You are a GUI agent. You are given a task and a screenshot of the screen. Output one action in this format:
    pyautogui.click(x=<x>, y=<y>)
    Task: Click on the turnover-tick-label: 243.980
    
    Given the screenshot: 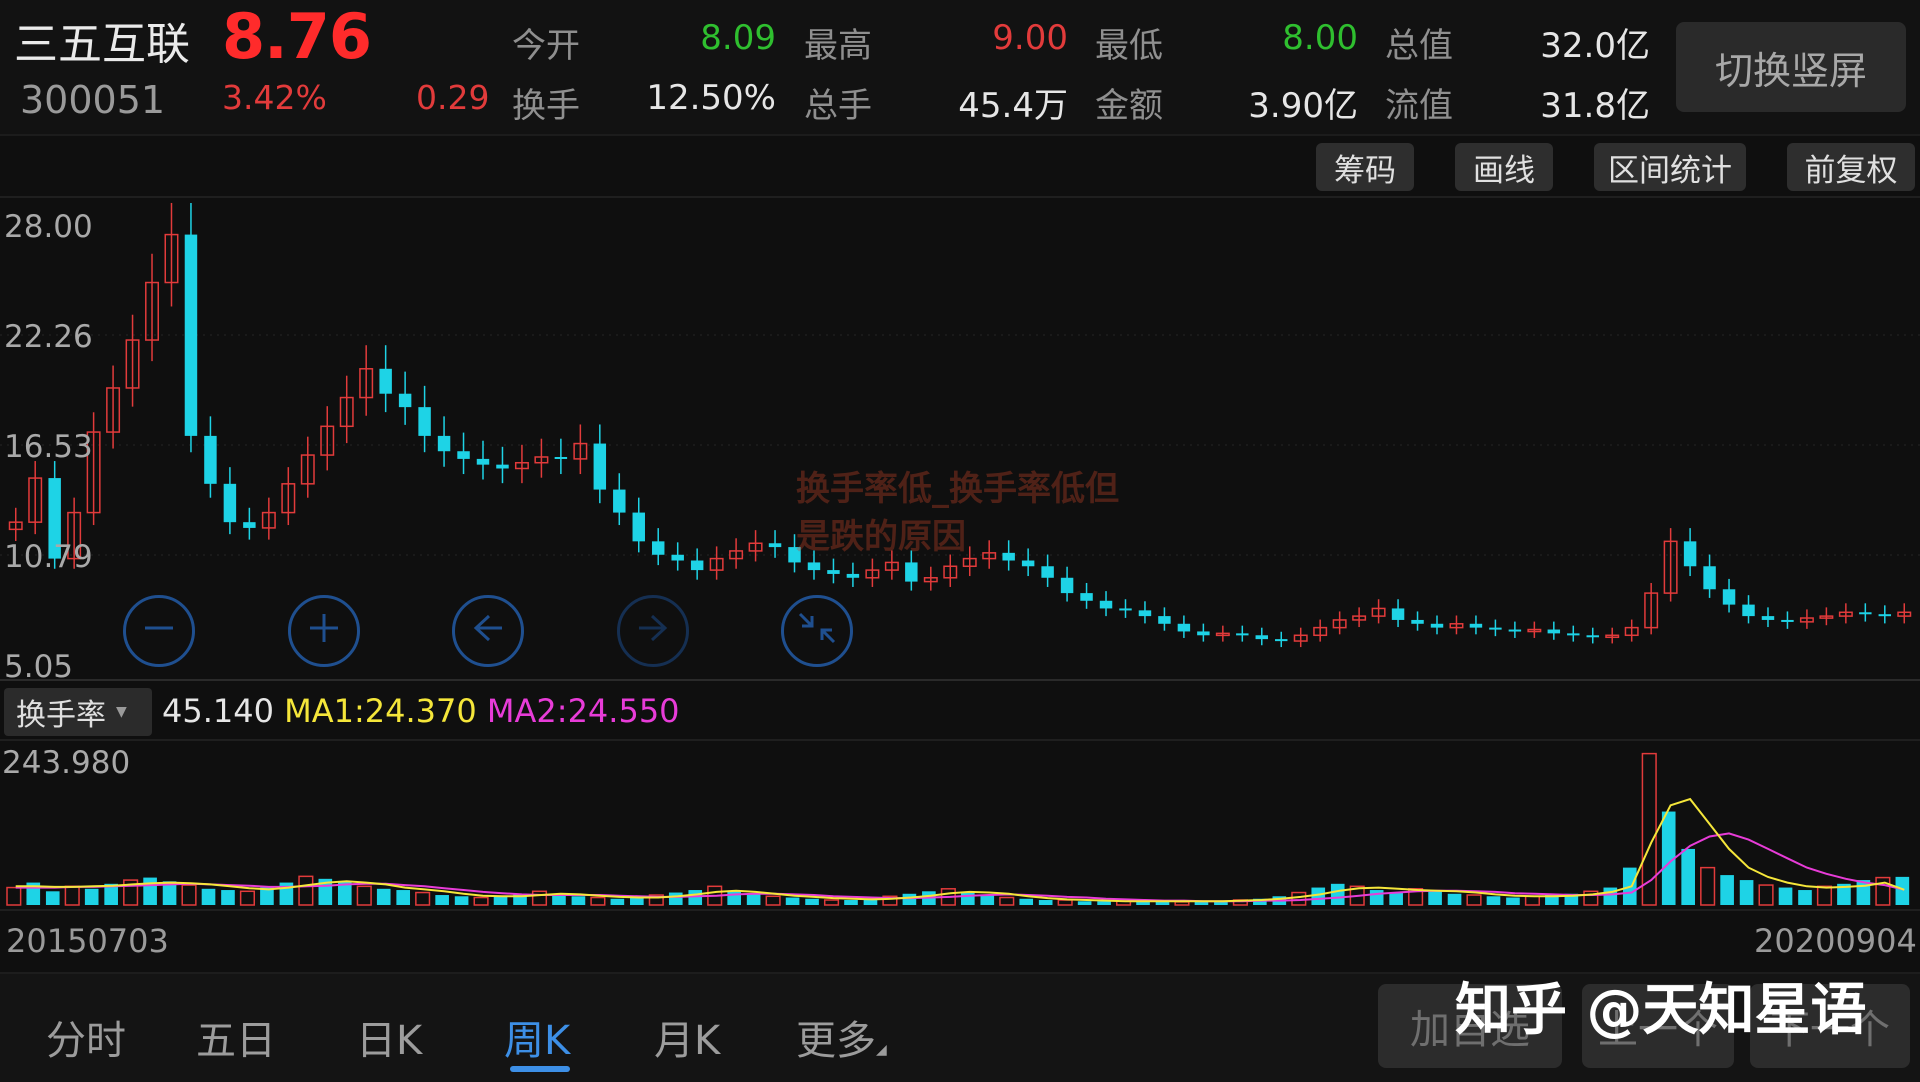 What is the action you would take?
    pyautogui.click(x=66, y=763)
    